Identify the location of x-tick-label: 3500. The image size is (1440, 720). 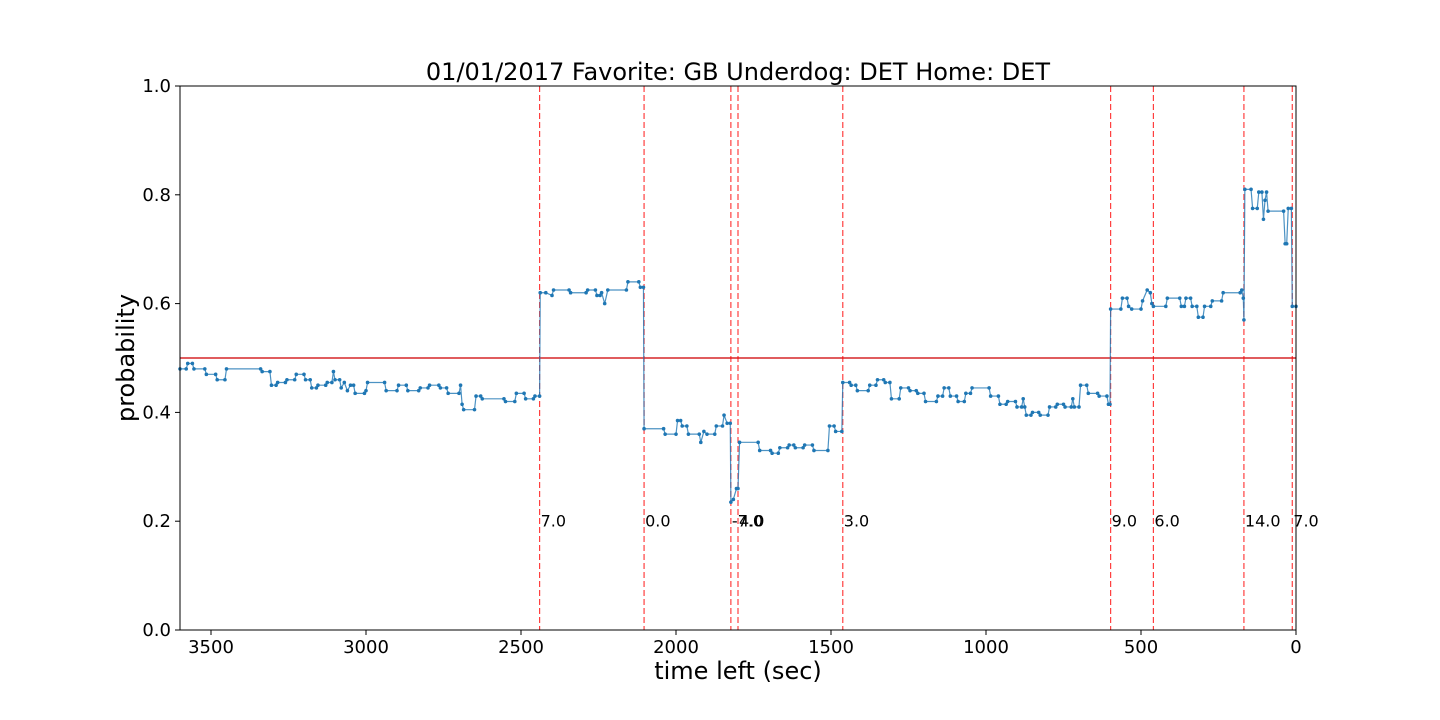
(211, 647).